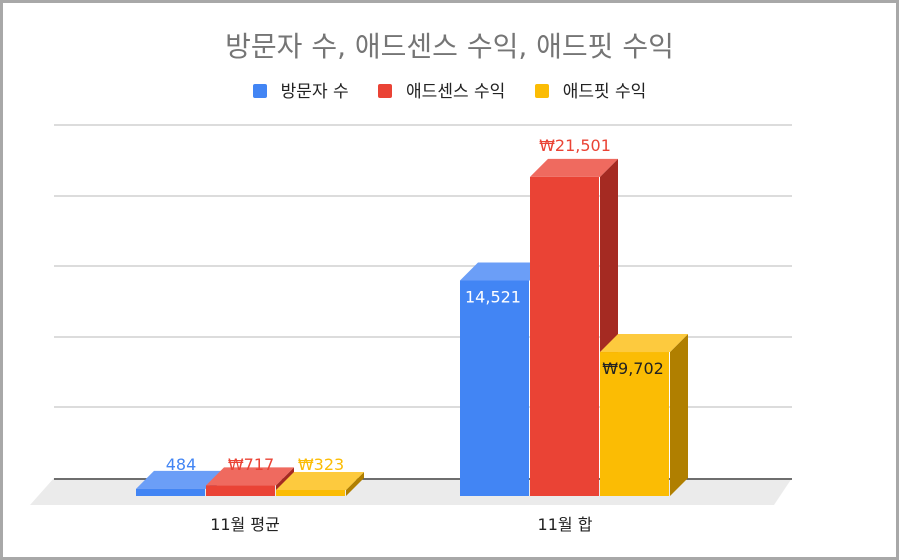 The image size is (899, 560). What do you see at coordinates (251, 464) in the screenshot?
I see `data-label: ₩717` at bounding box center [251, 464].